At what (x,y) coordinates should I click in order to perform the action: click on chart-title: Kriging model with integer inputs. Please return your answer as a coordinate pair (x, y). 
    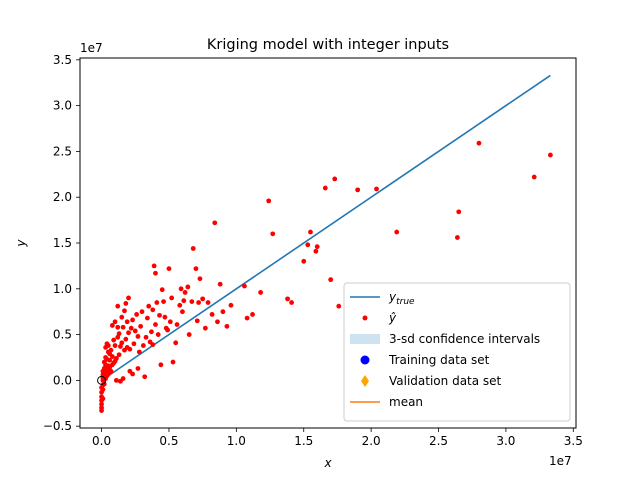
    Looking at the image, I should click on (328, 45).